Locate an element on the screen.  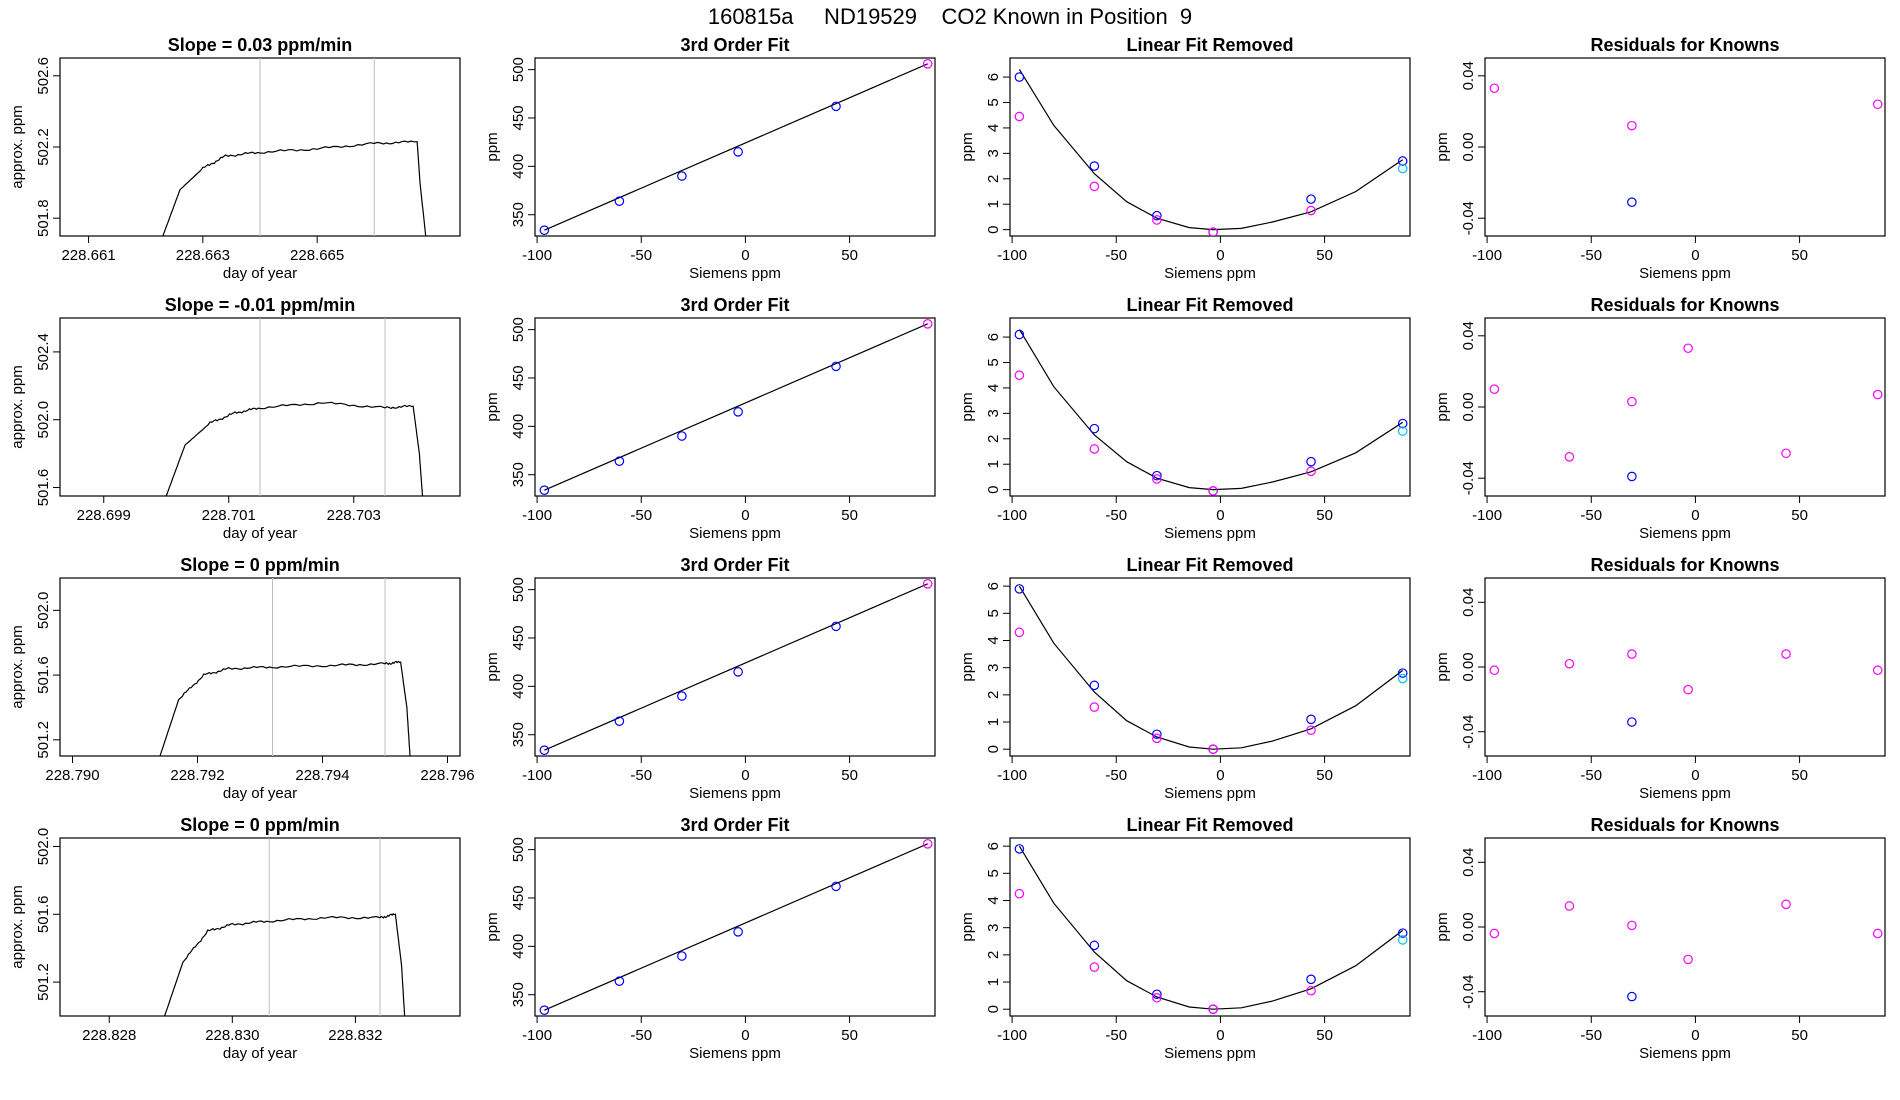
x-tick-label: 228.790 is located at coordinates (72, 775).